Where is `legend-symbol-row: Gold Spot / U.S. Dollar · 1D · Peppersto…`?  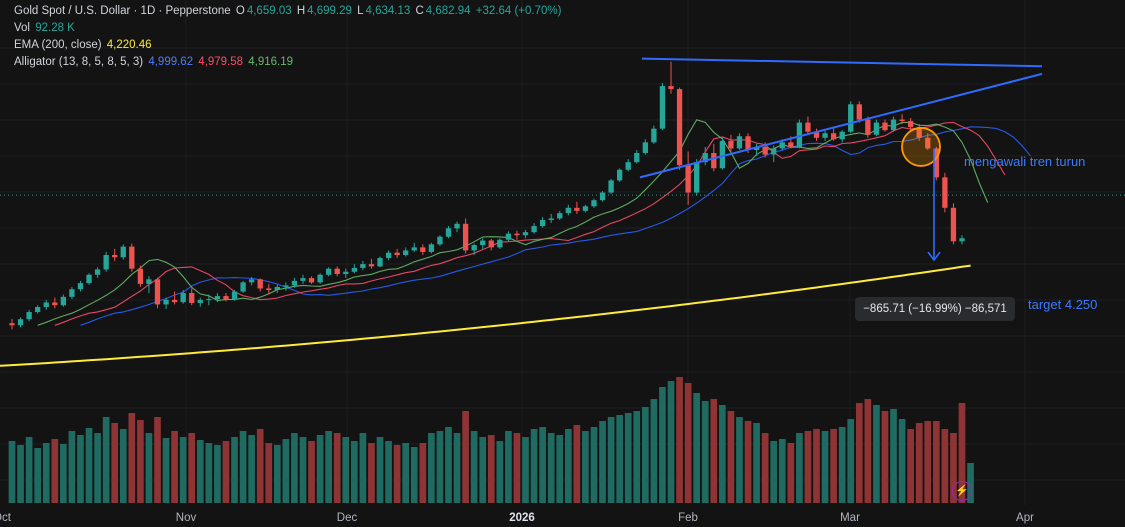
legend-symbol-row: Gold Spot / U.S. Dollar · 1D · Peppersto… is located at coordinates (288, 11).